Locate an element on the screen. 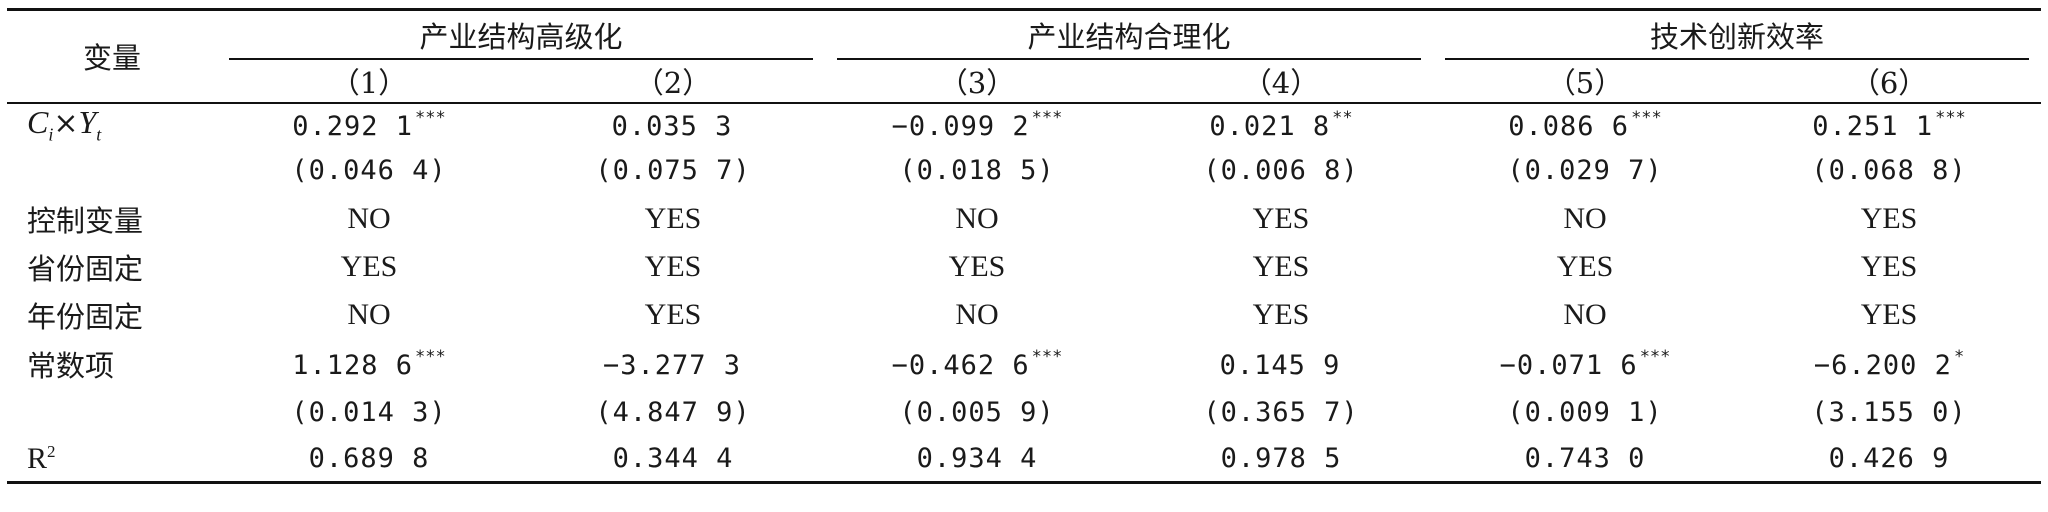 The width and height of the screenshot is (2048, 512). variable-header: 变量 is located at coordinates (112, 55).